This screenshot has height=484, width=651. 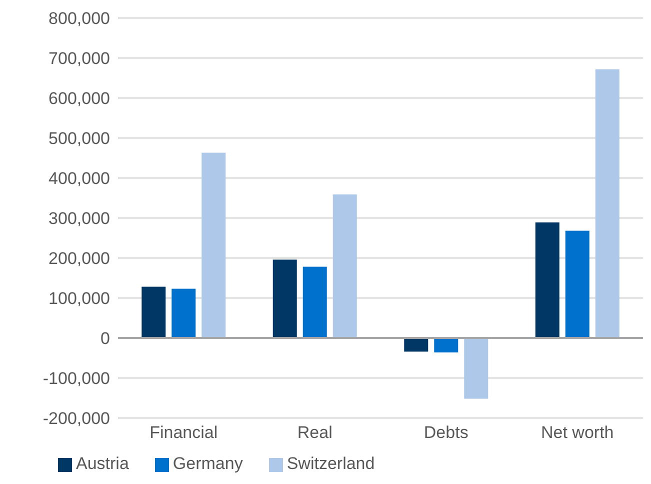 I want to click on y-tick-label: 200,000, so click(x=79, y=258).